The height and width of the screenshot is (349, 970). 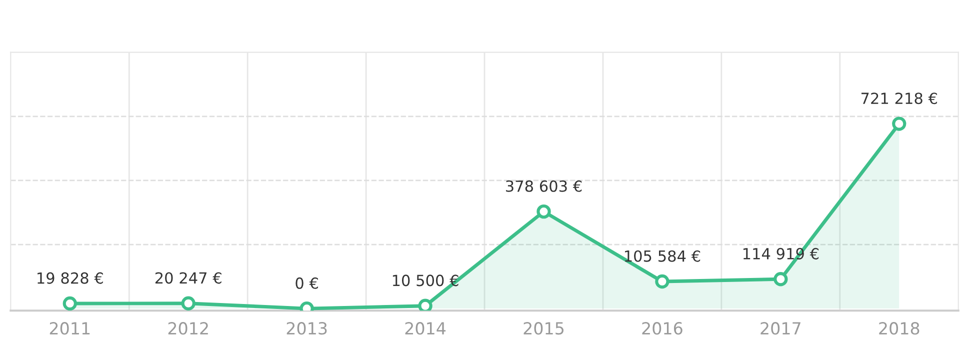 What do you see at coordinates (307, 283) in the screenshot?
I see `data-label: 0 €` at bounding box center [307, 283].